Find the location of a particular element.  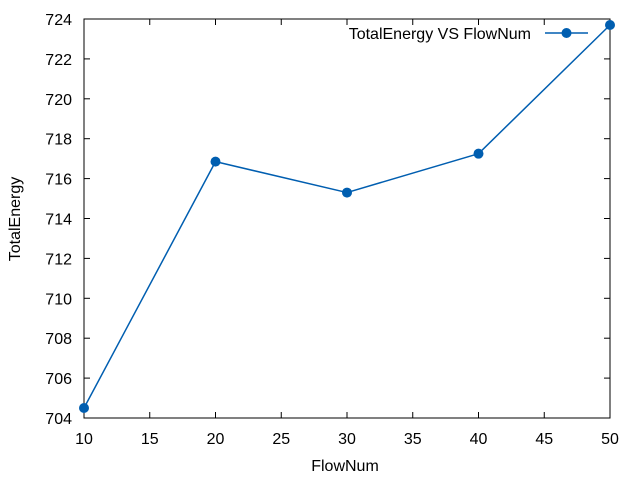

y-tick-label: 716 is located at coordinates (58, 180).